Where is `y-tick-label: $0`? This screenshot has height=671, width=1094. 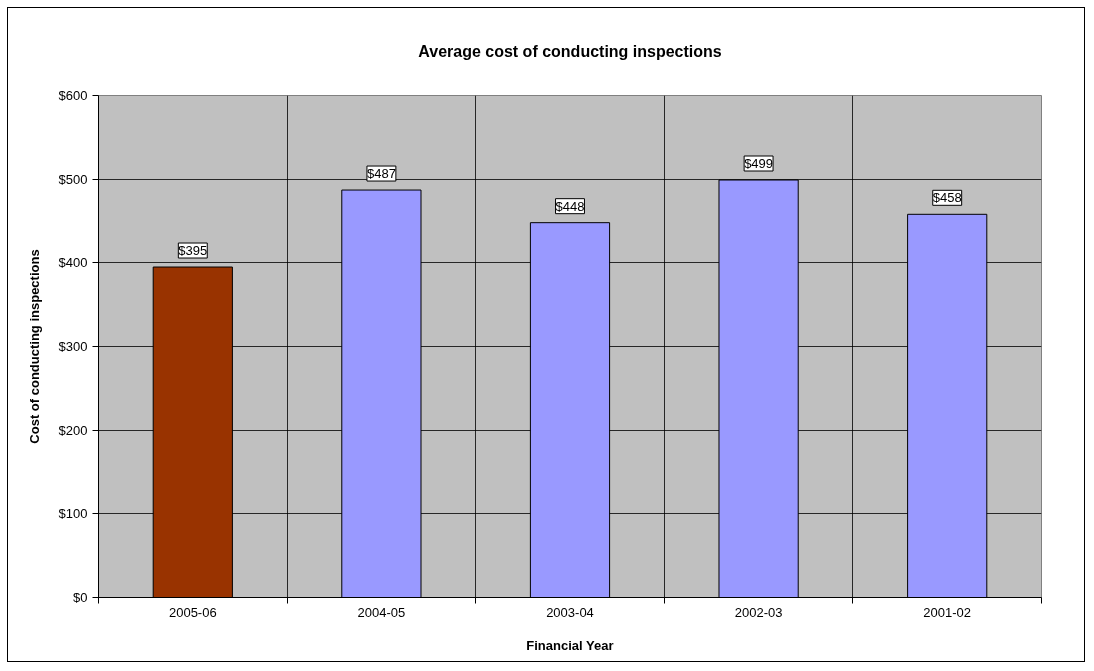
y-tick-label: $0 is located at coordinates (80, 597).